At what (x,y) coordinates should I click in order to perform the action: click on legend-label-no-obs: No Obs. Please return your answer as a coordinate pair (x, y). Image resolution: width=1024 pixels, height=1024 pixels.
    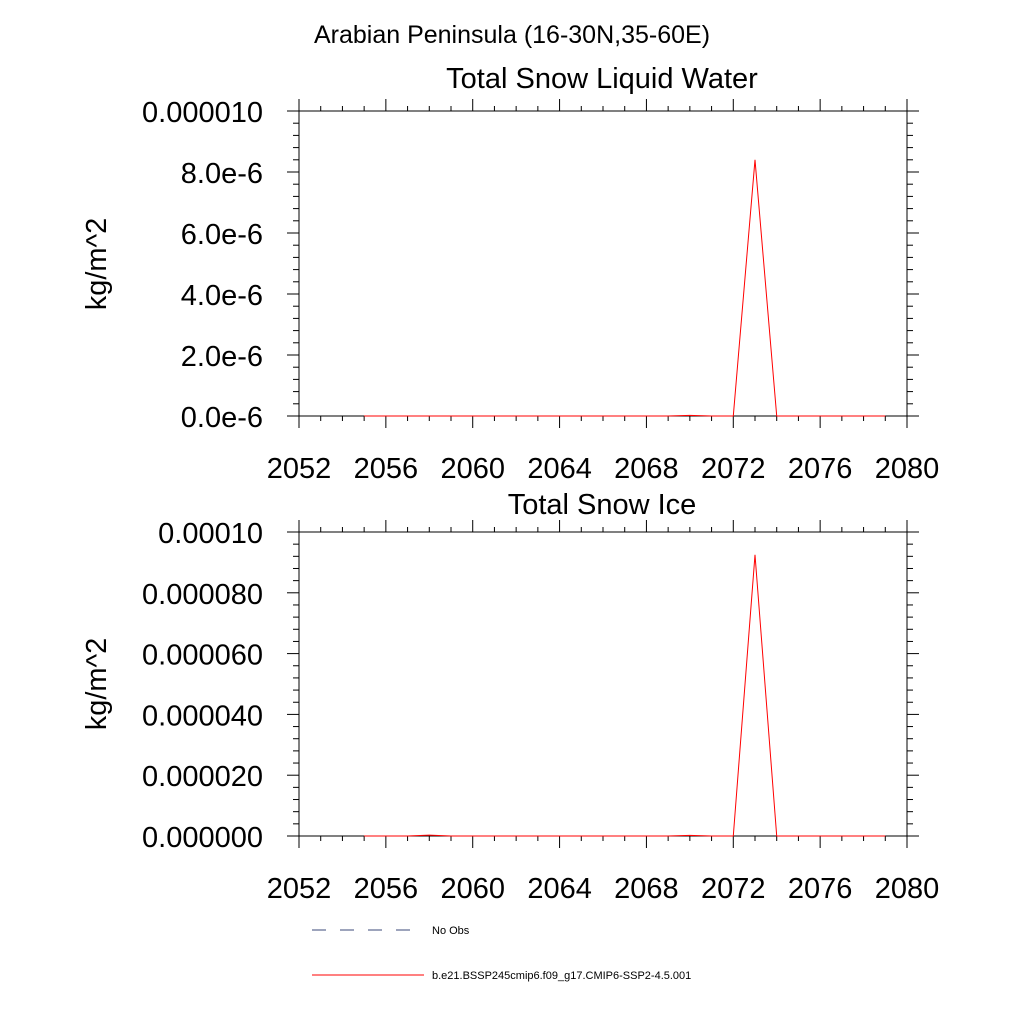
    Looking at the image, I should click on (451, 931).